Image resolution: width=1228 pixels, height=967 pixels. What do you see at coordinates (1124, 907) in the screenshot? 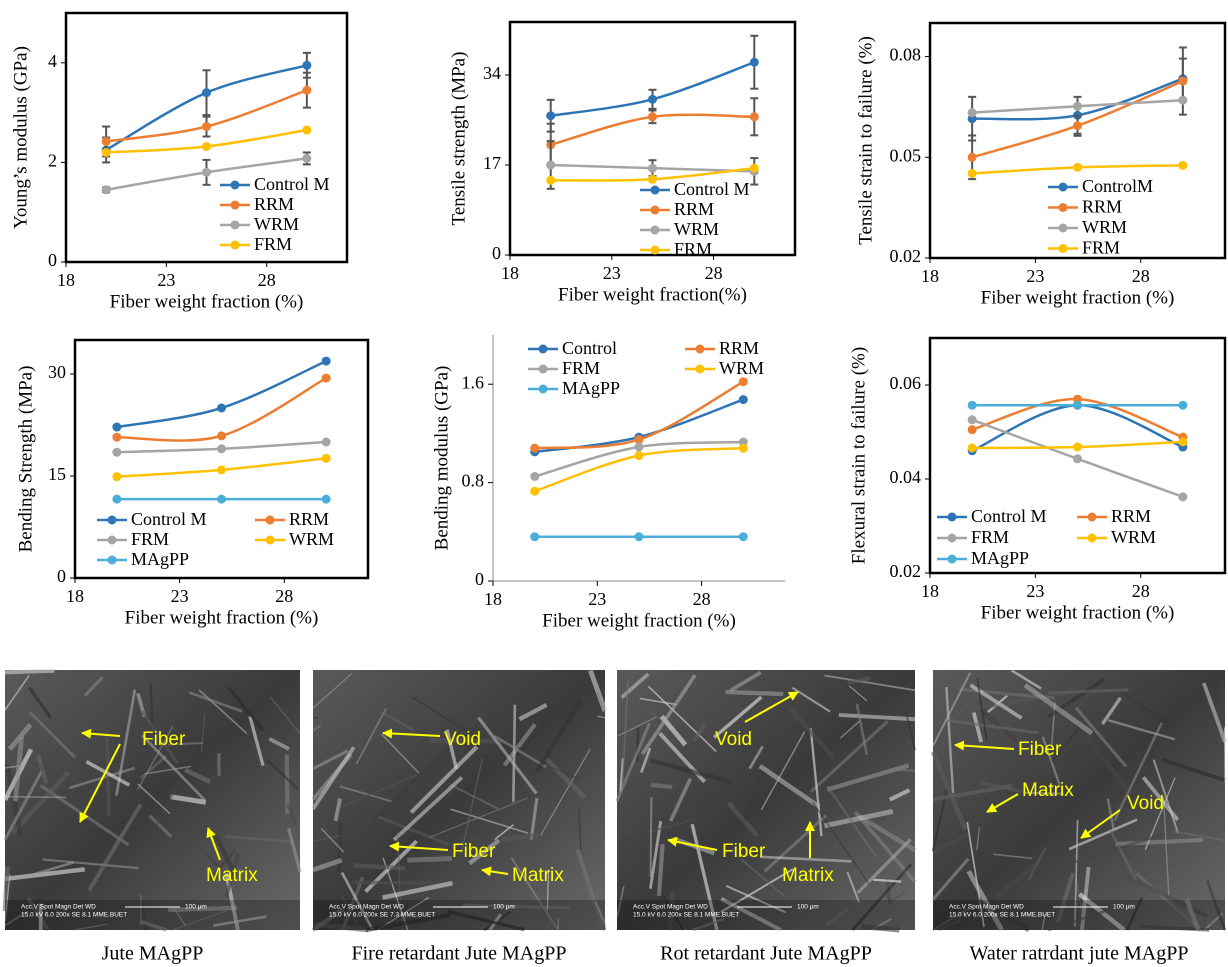
I see `scale-label: 100 µm` at bounding box center [1124, 907].